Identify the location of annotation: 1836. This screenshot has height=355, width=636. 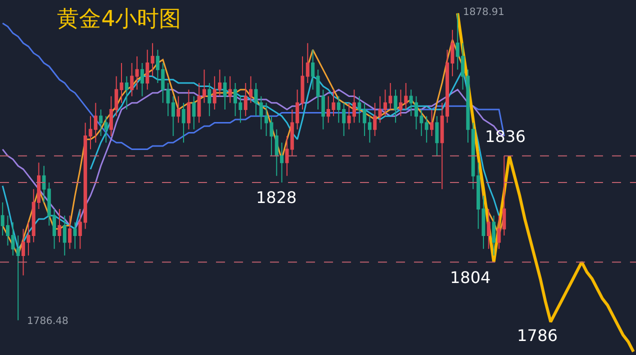
(505, 136).